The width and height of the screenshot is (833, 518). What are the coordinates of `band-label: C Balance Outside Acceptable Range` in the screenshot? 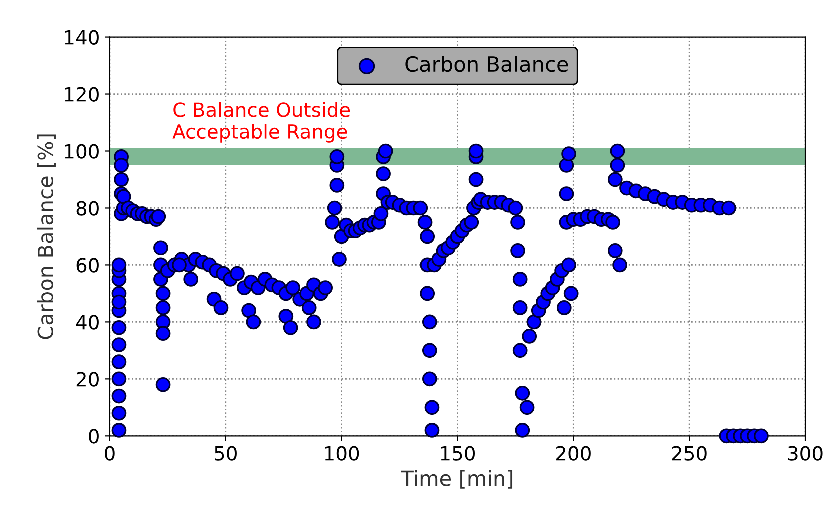 It's located at (261, 122).